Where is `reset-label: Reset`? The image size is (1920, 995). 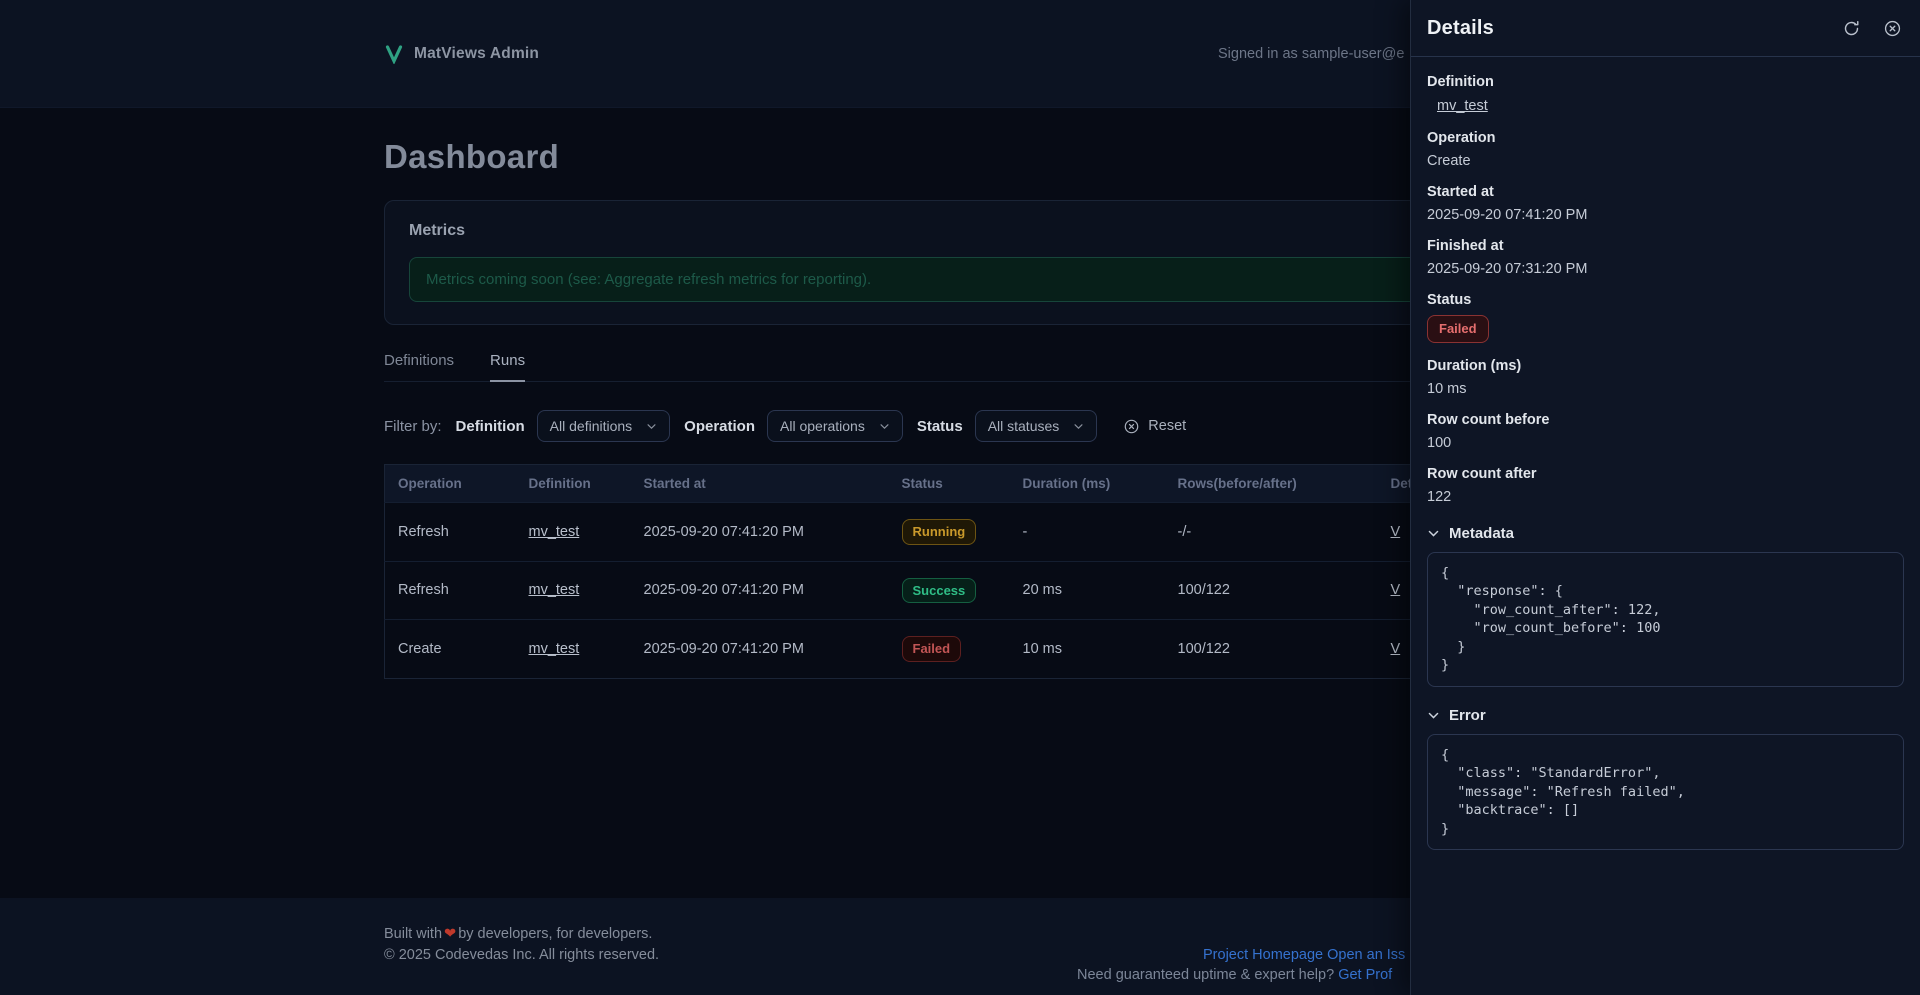
reset-label: Reset is located at coordinates (1167, 426).